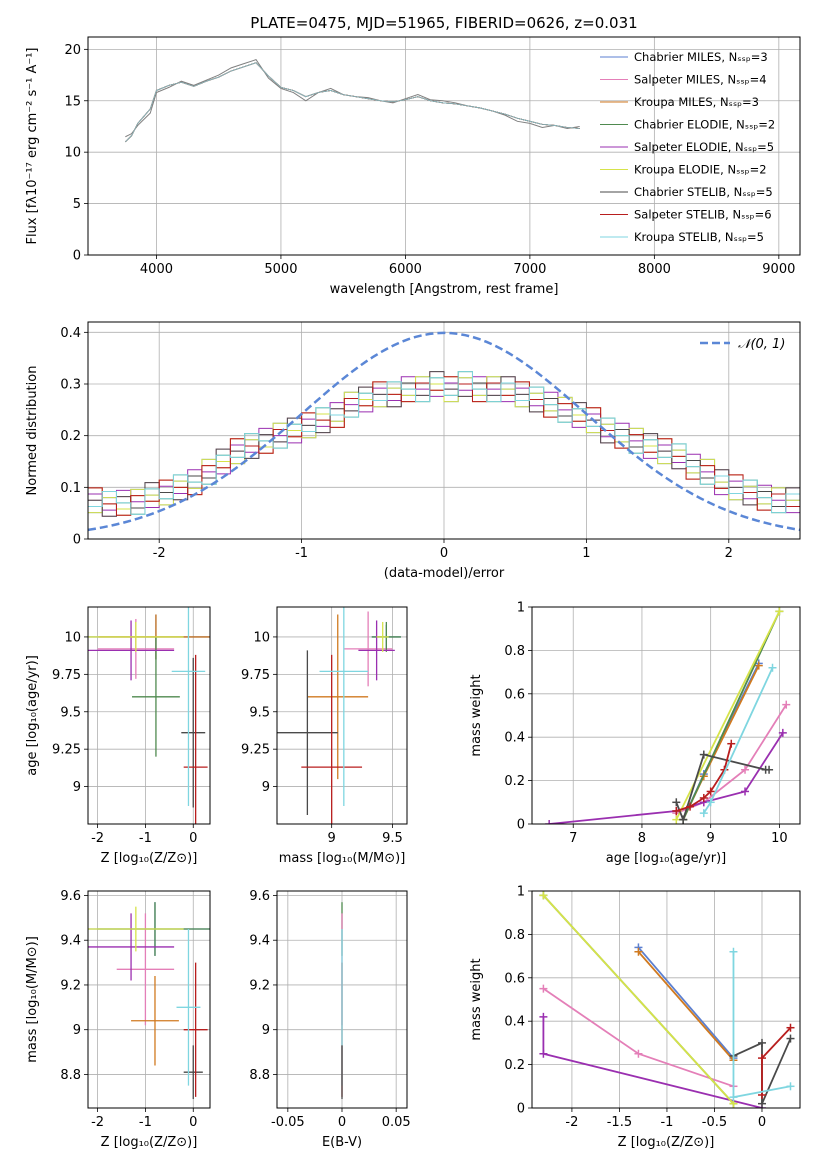 The width and height of the screenshot is (819, 1170). I want to click on y-tick-label: 20, so click(72, 50).